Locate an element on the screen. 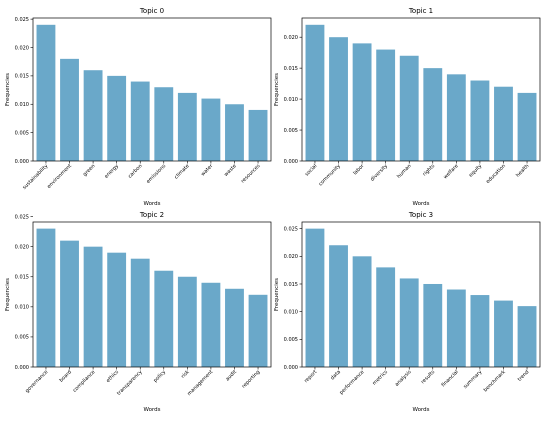 This screenshot has width=550, height=421. x-tick-label: green is located at coordinates (89, 170).